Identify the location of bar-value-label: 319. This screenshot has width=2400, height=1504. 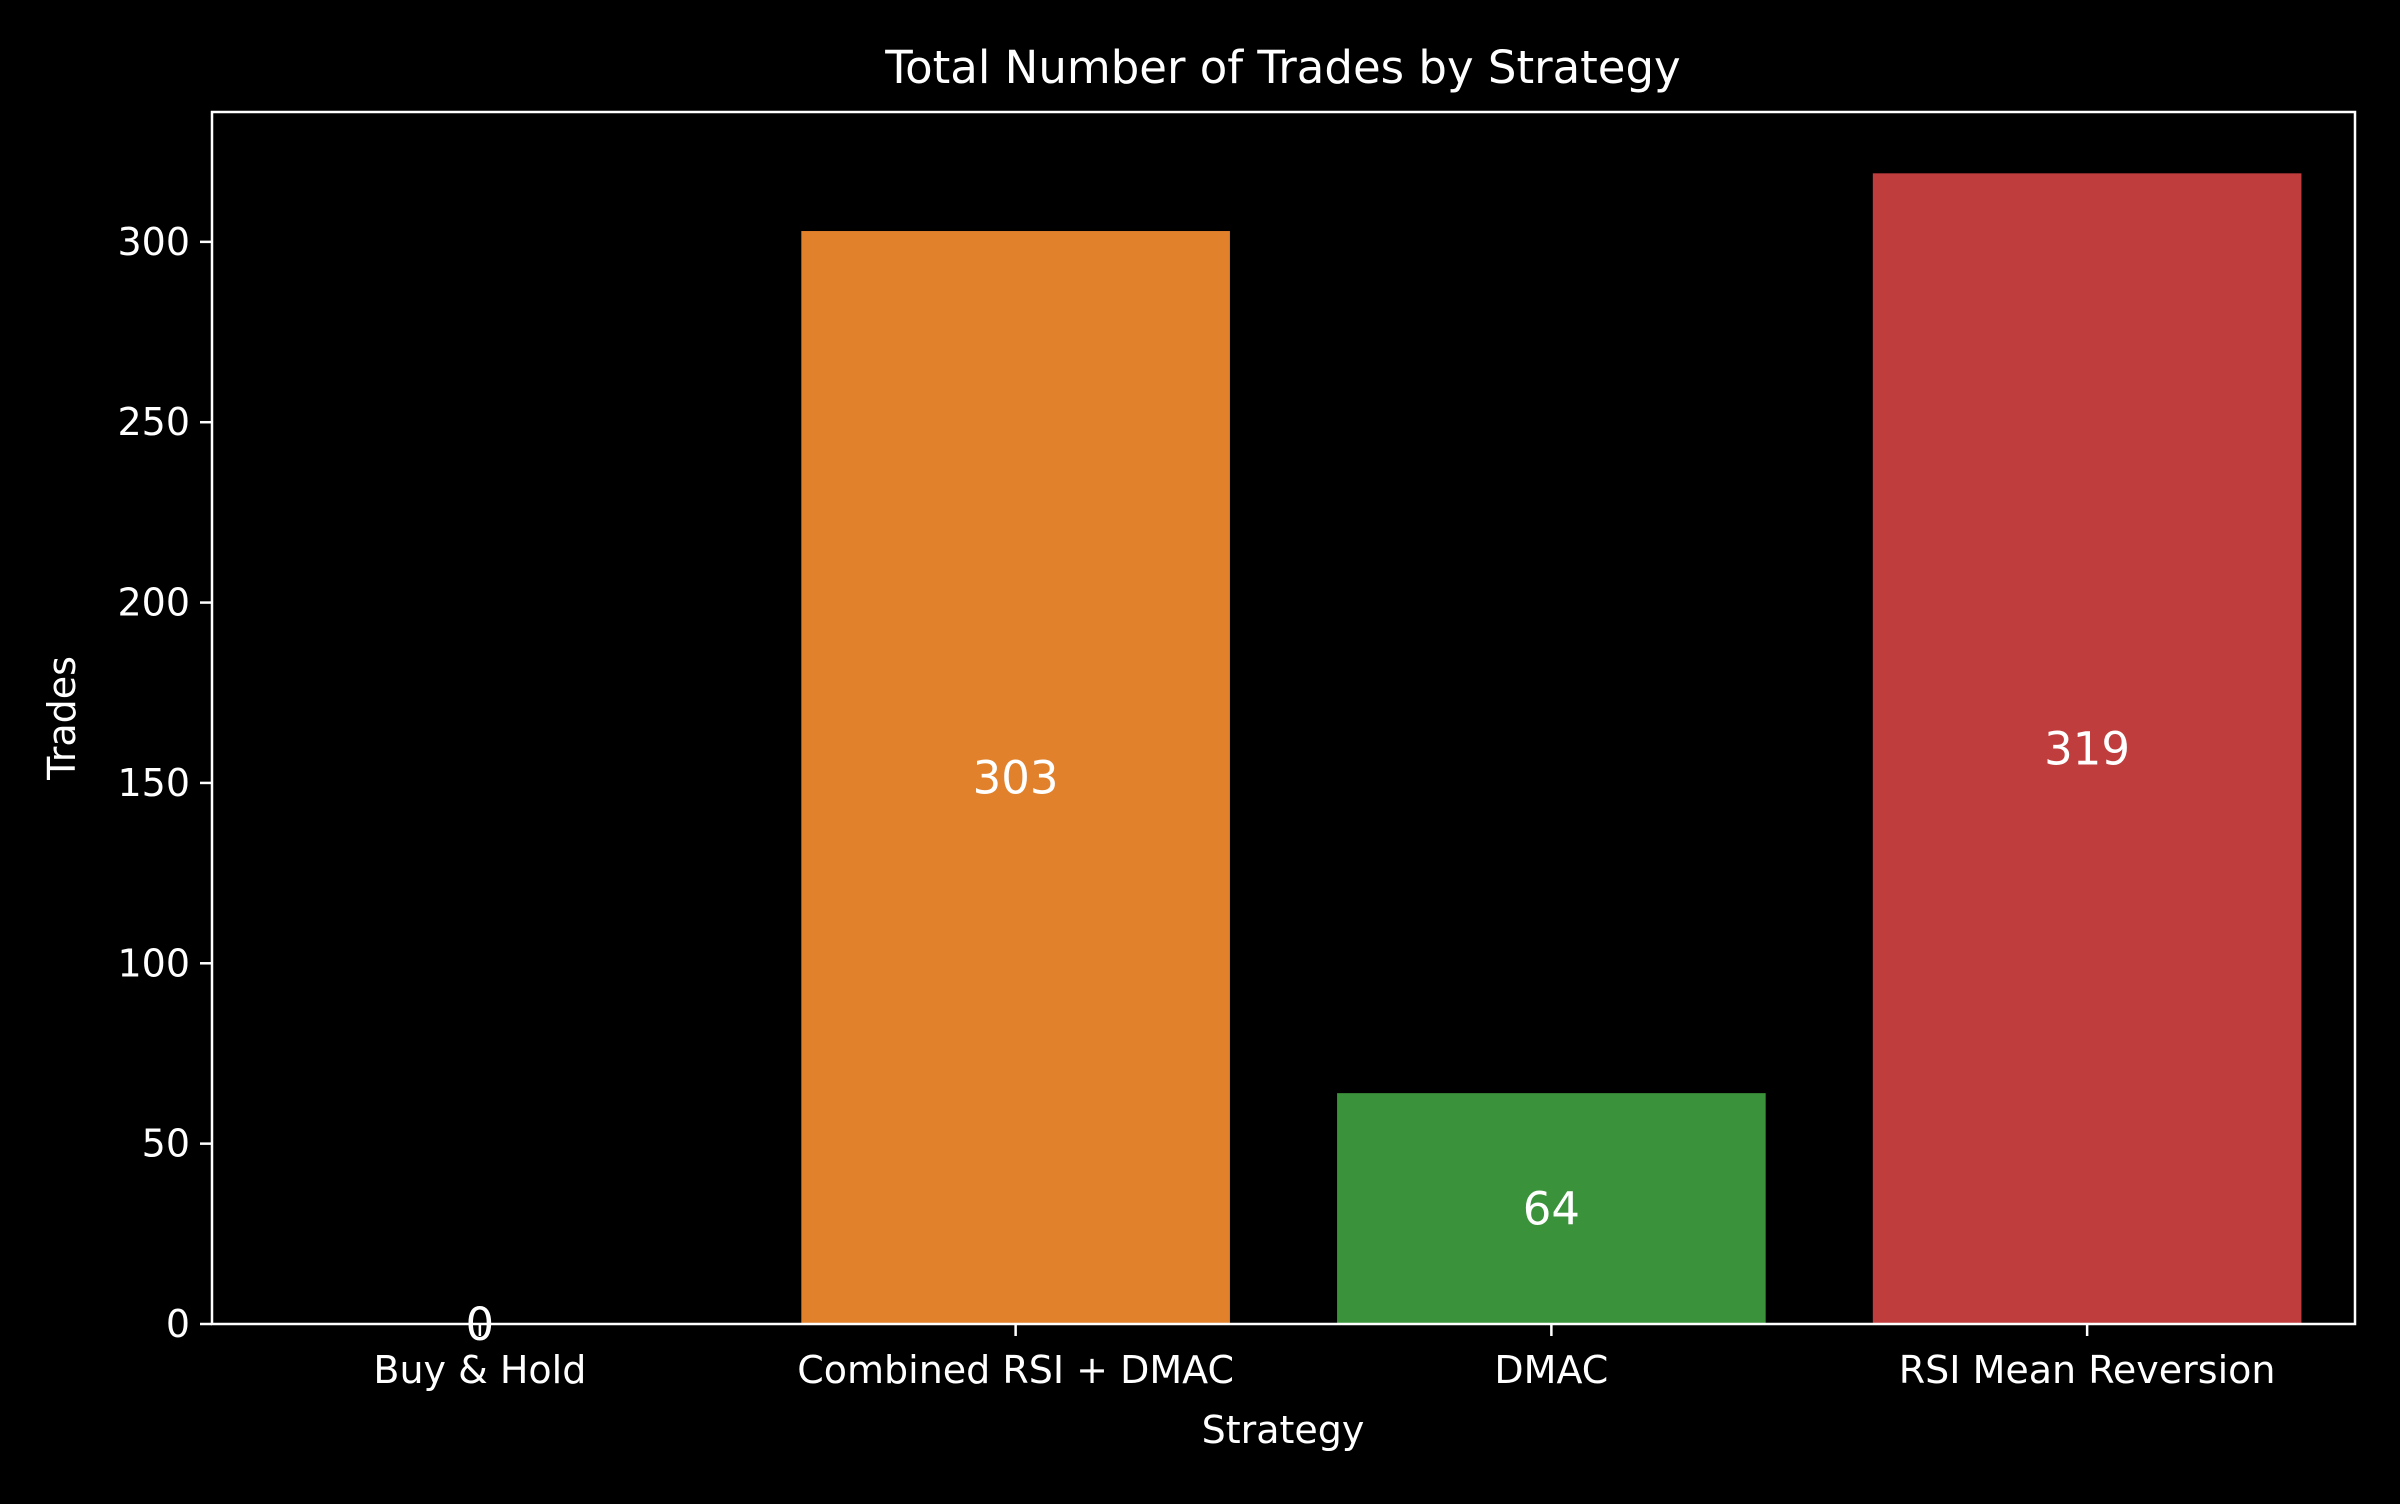
(2087, 749).